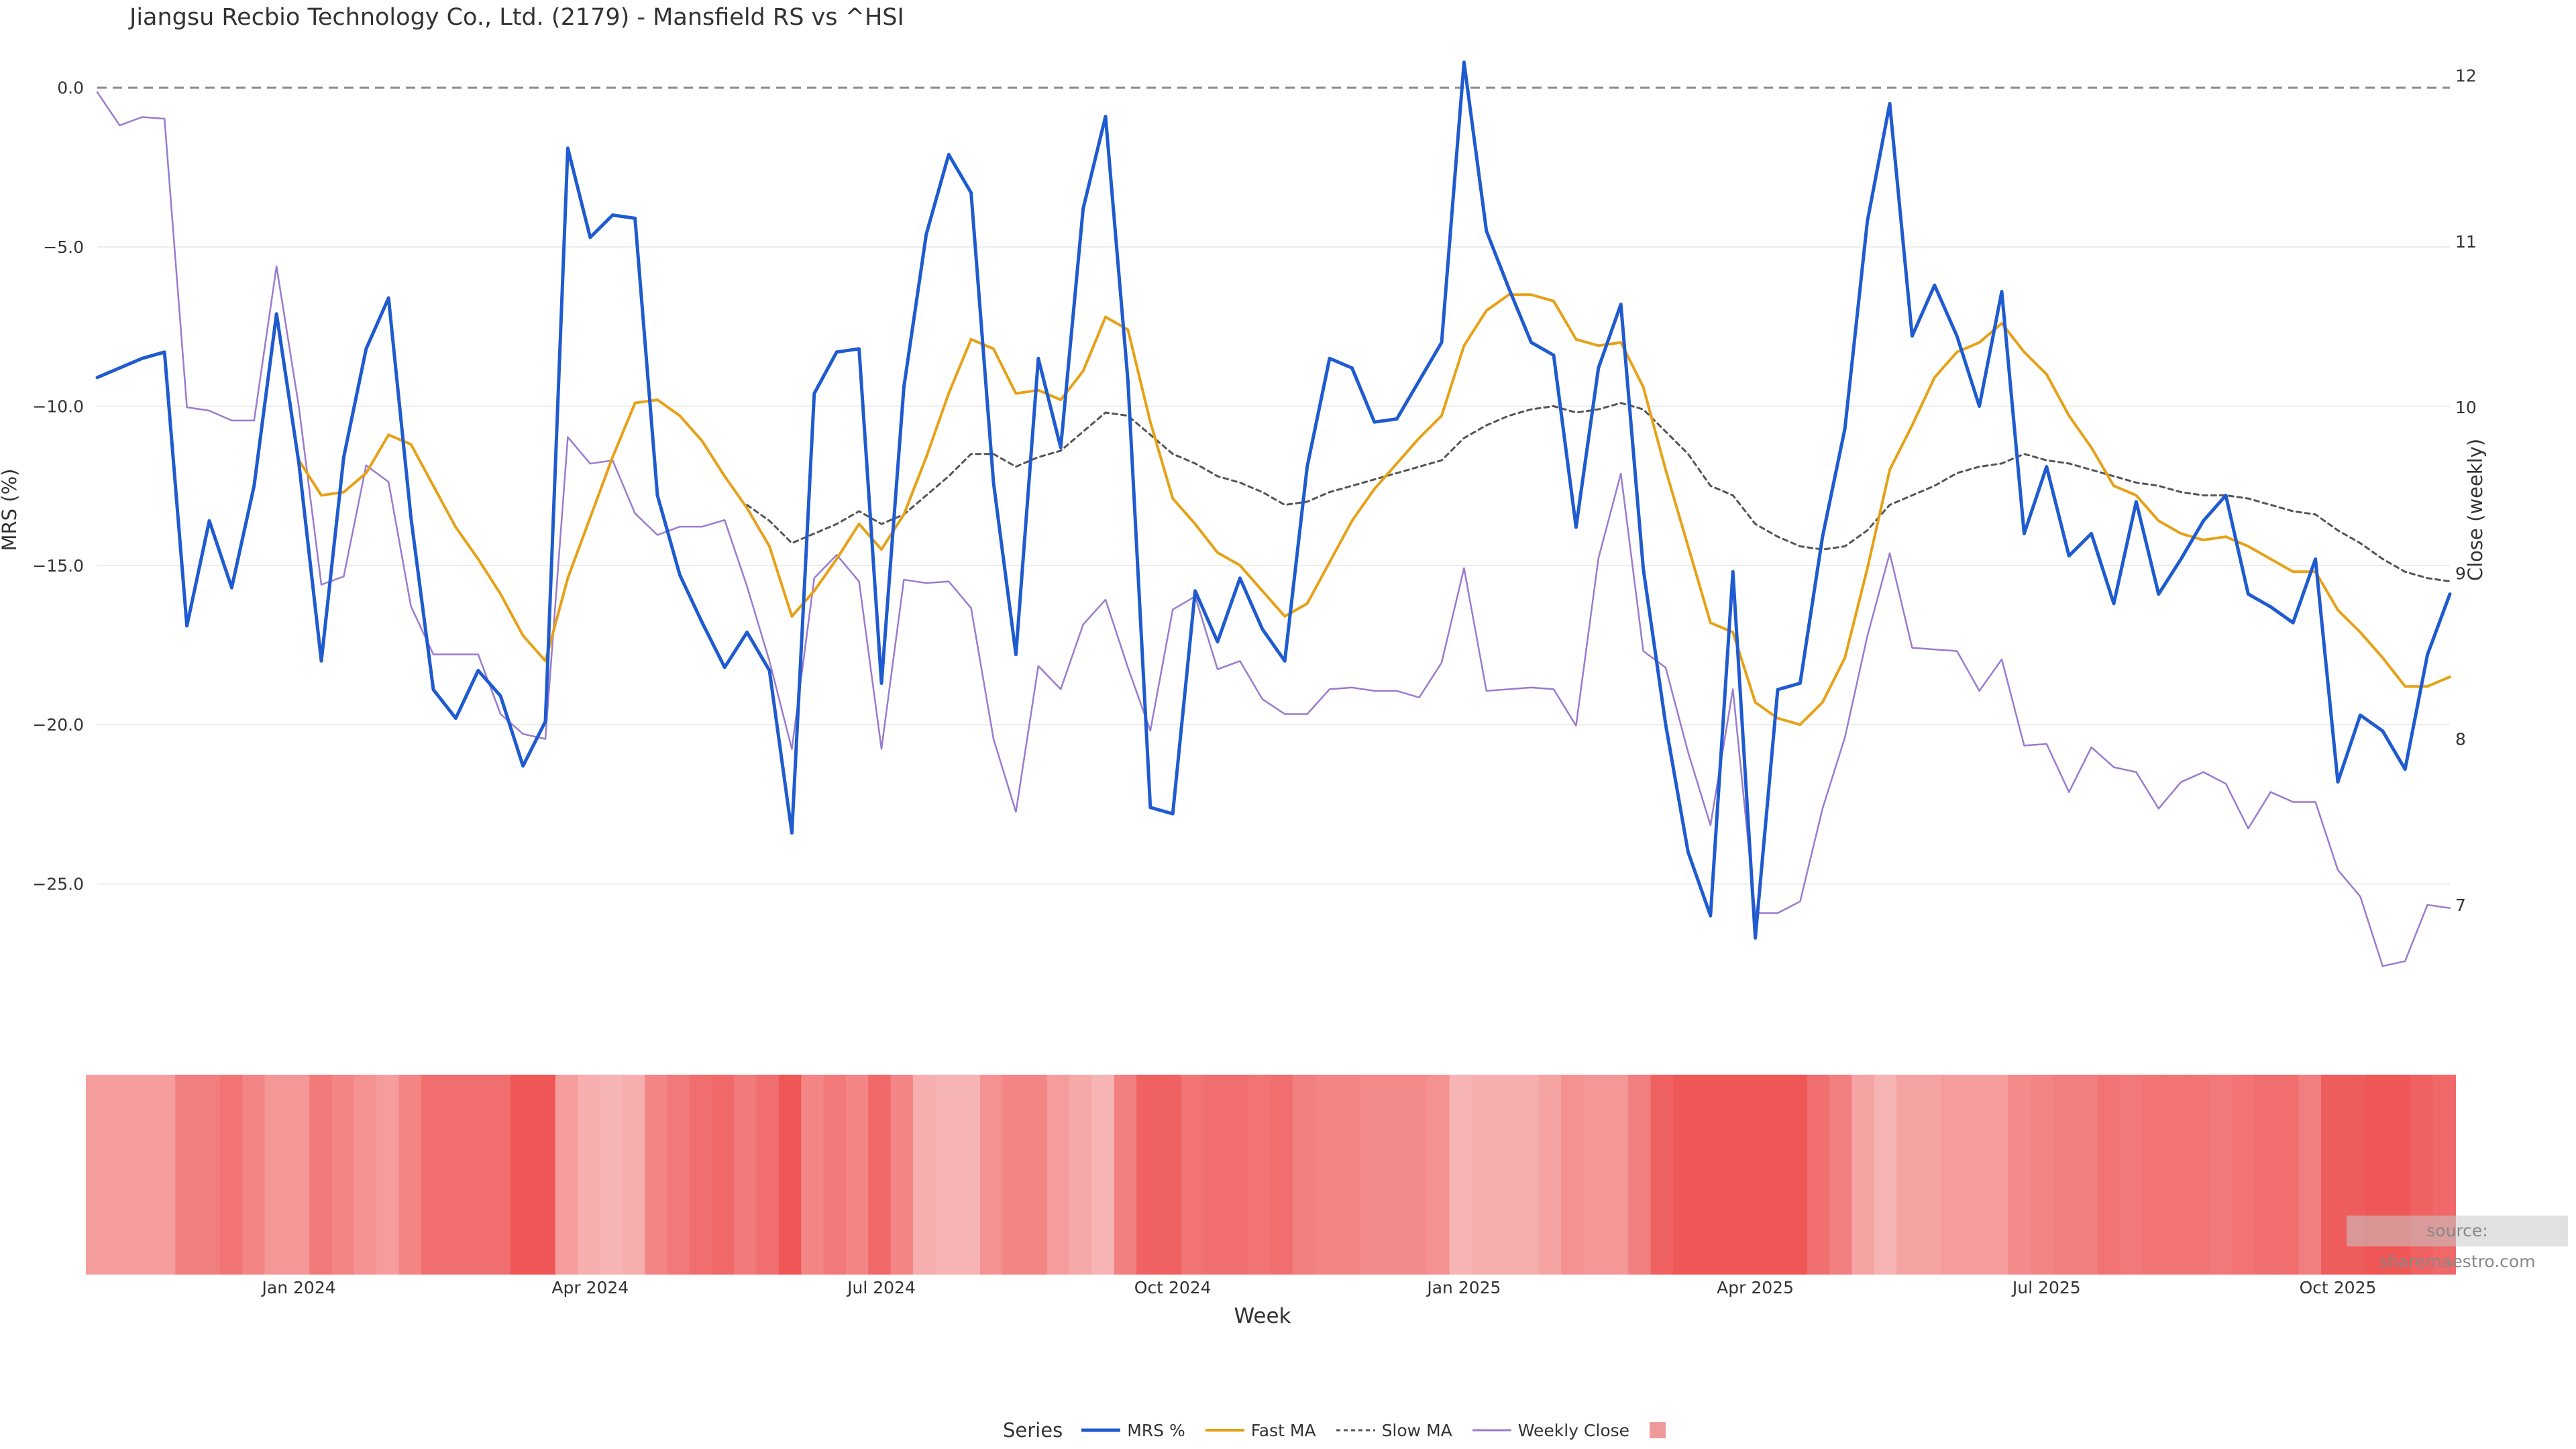 Image resolution: width=2576 pixels, height=1449 pixels. Describe the element at coordinates (1658, 1430) in the screenshot. I see `legend-item-heatmap` at that location.